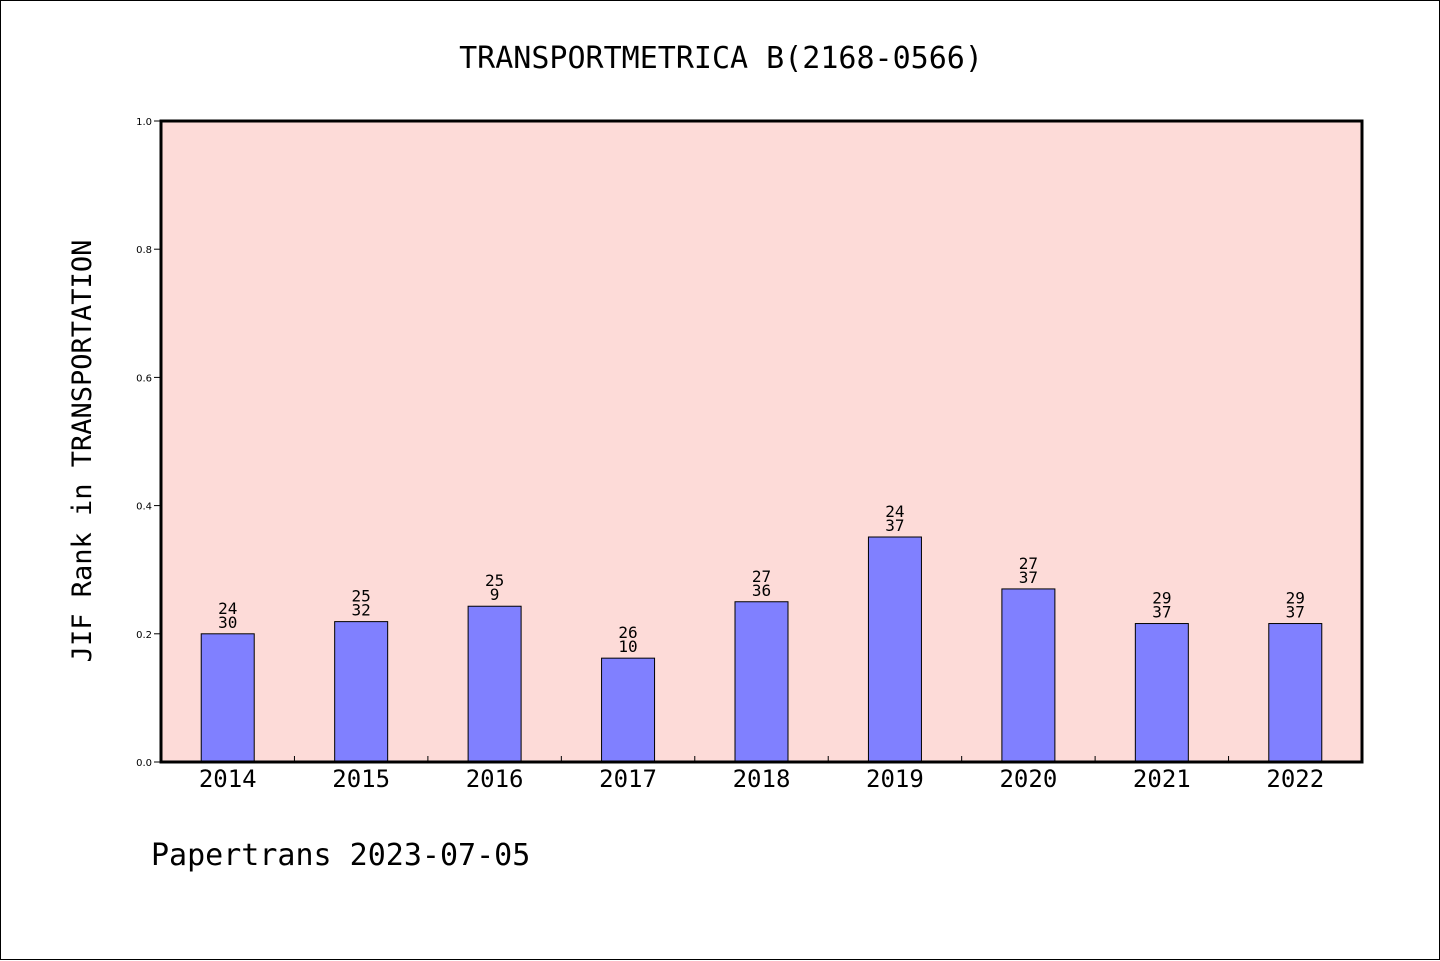  I want to click on x-tick-label: 2022, so click(1295, 779).